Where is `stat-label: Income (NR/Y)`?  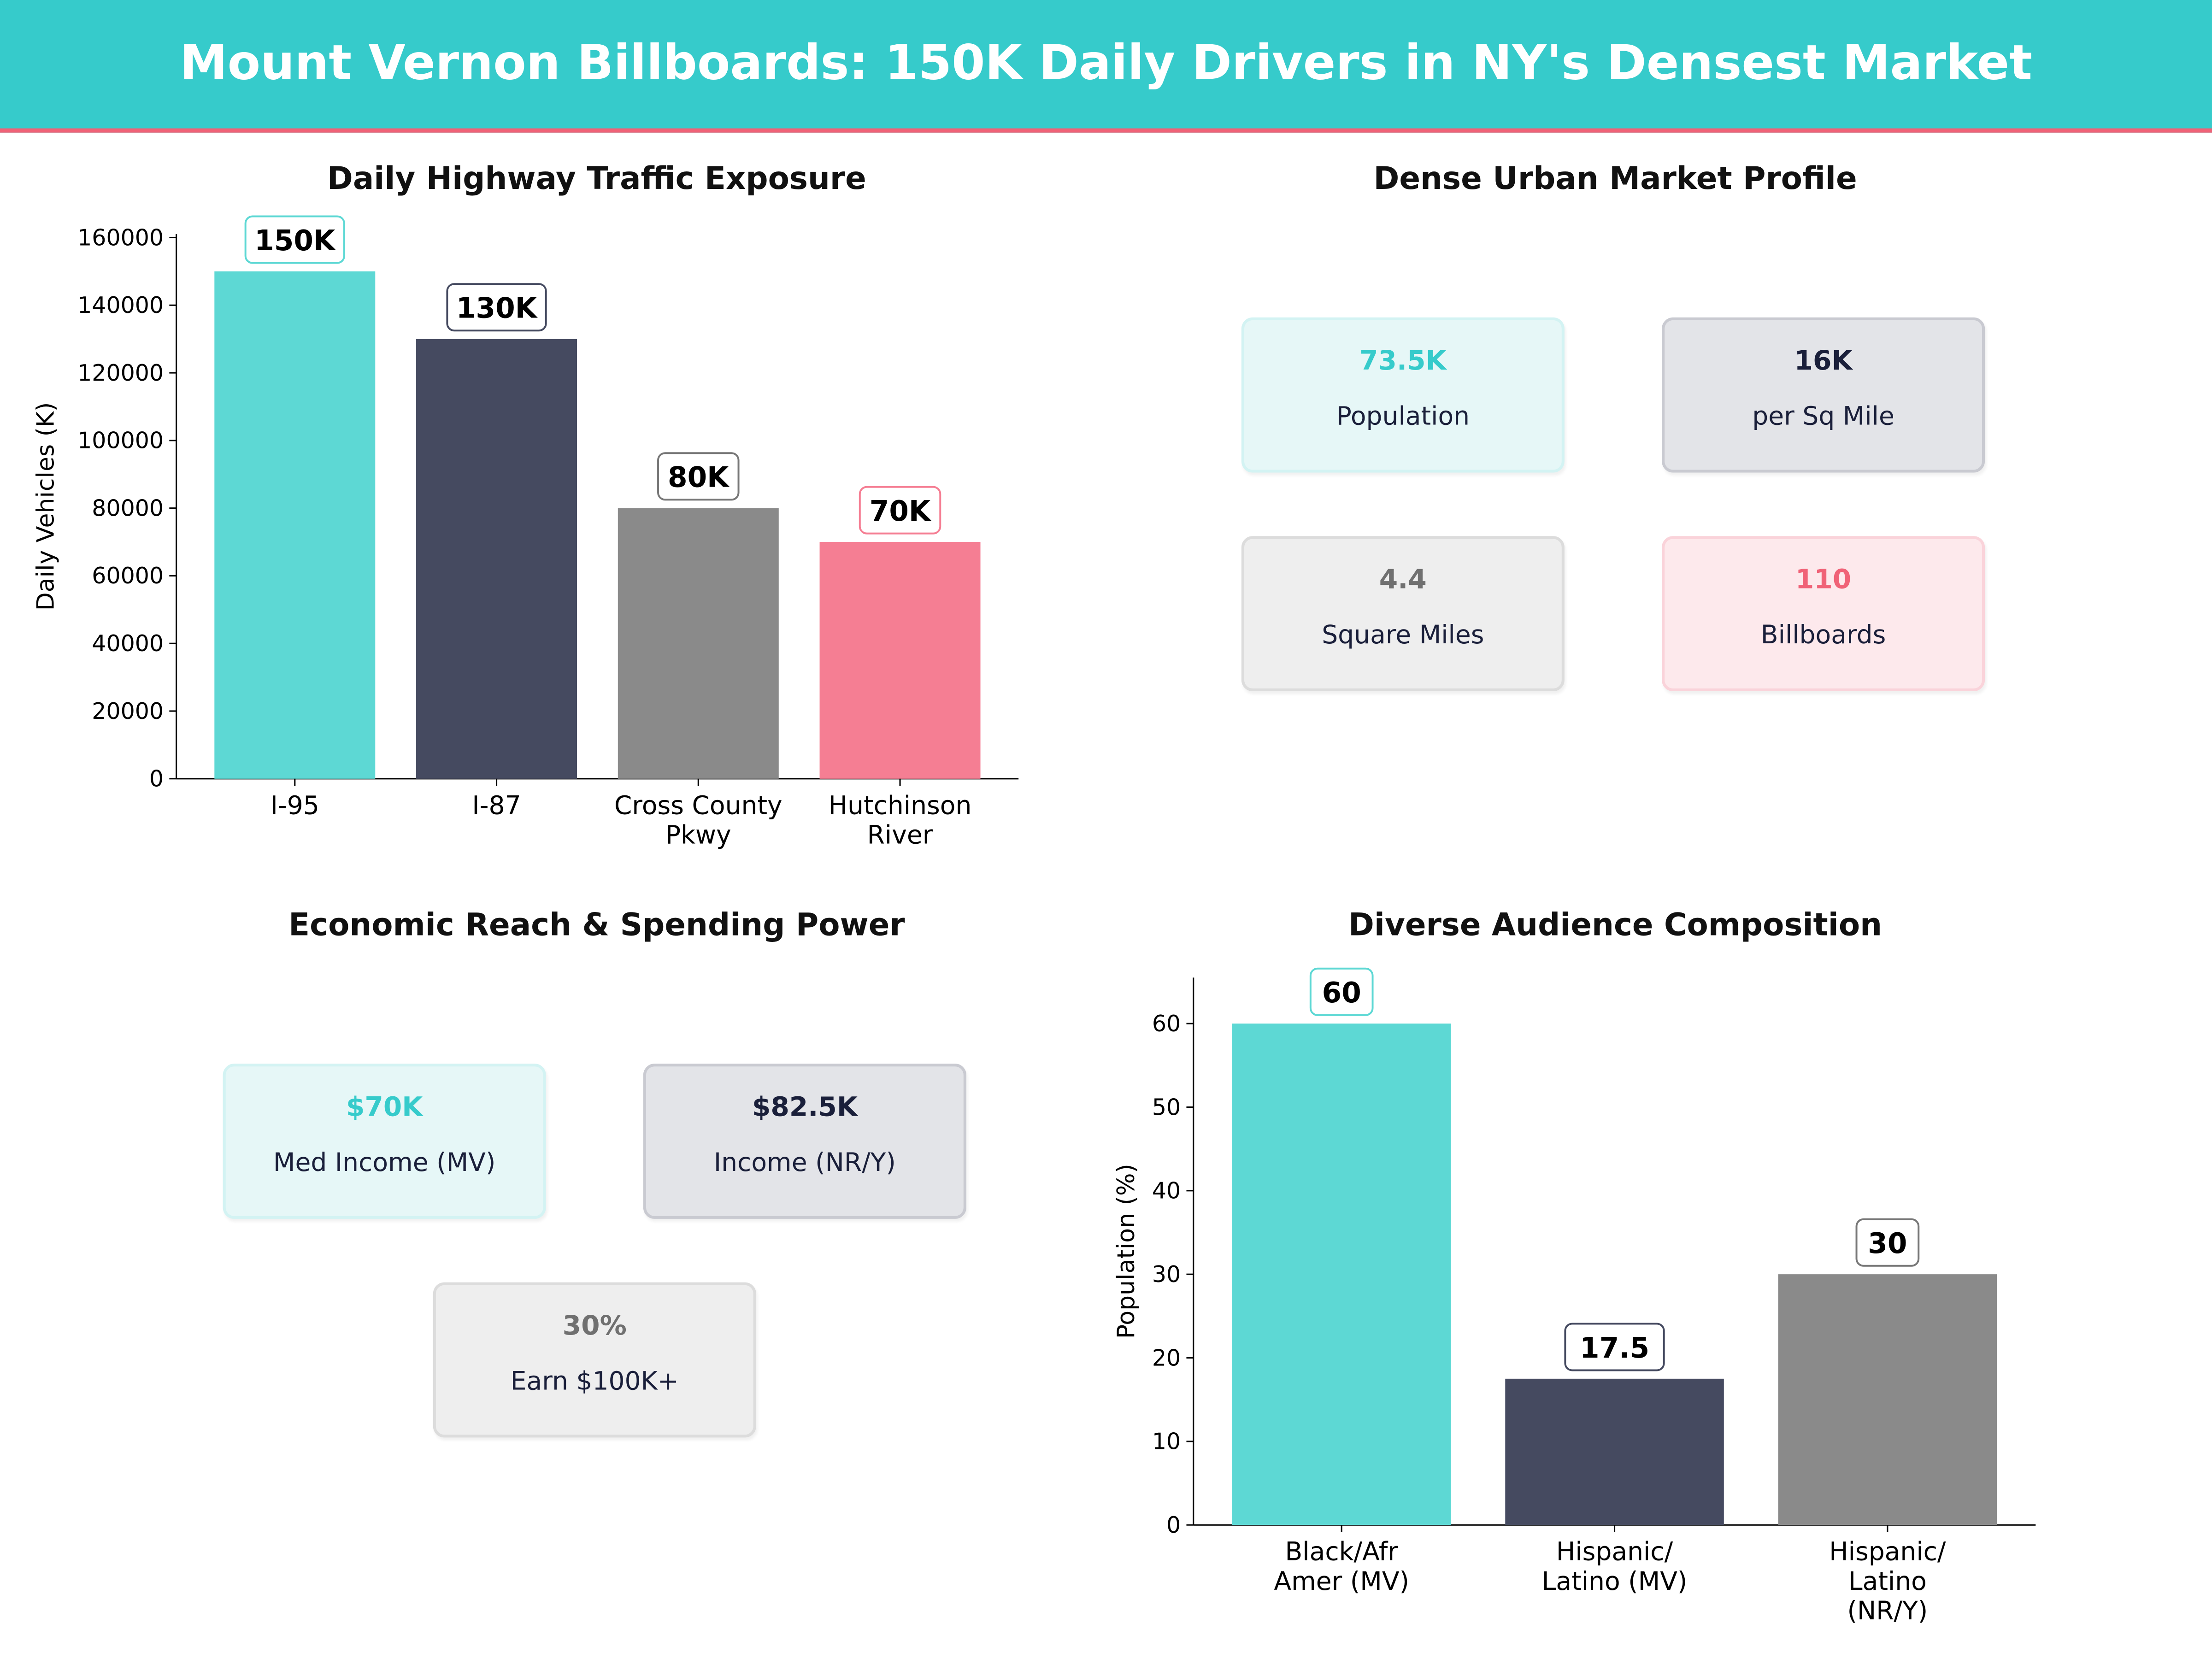 stat-label: Income (NR/Y) is located at coordinates (804, 1163).